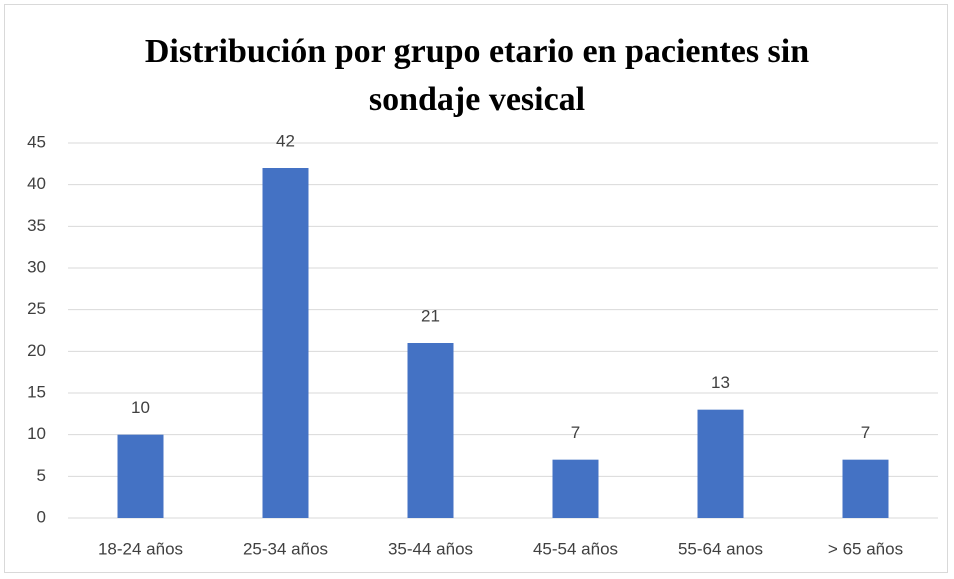 Image resolution: width=954 pixels, height=579 pixels. I want to click on x-tick-label: 25-34 años, so click(285, 548).